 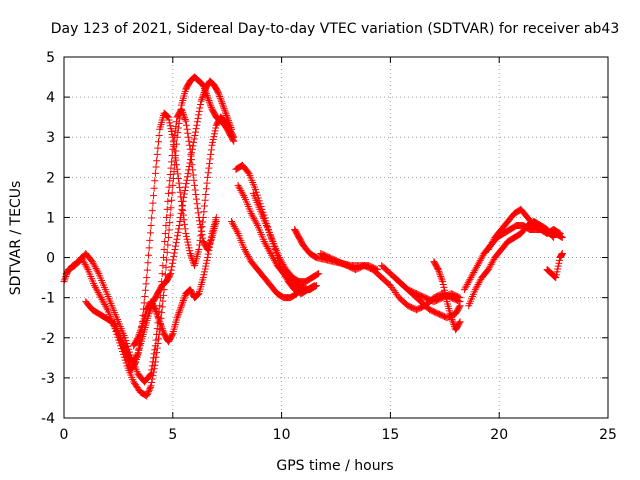 I want to click on y-tick-label: 2, so click(x=50, y=178).